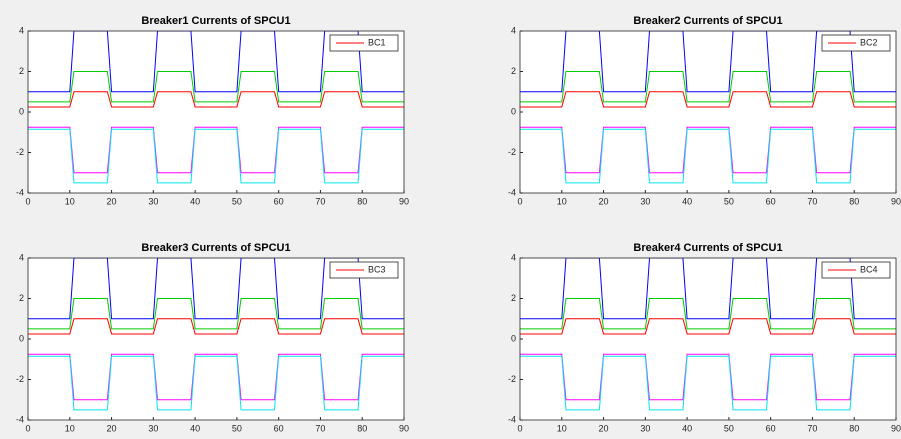 This screenshot has height=439, width=901. I want to click on legend: BC4, so click(856, 270).